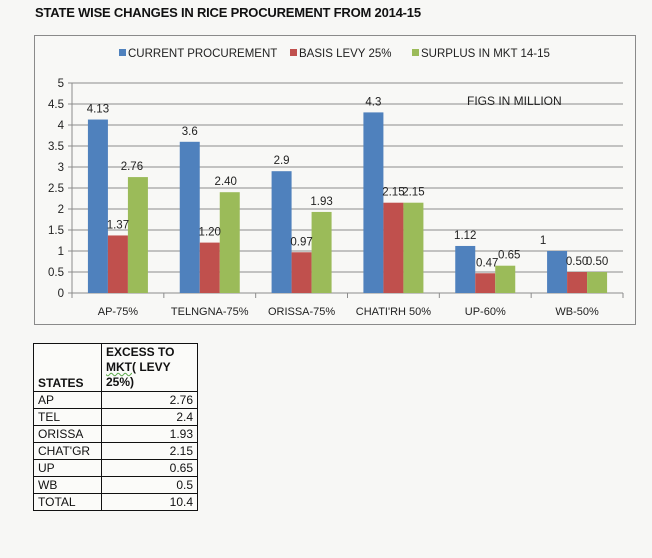 This screenshot has width=652, height=558. I want to click on y-tick-label: 3, so click(61, 168).